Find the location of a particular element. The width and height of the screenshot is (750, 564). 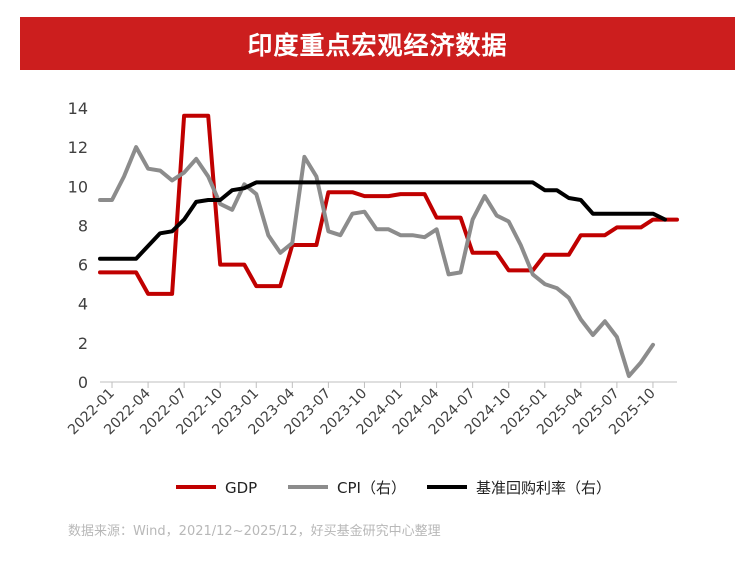

legend-label: 基准回购利率（右） is located at coordinates (543, 488).